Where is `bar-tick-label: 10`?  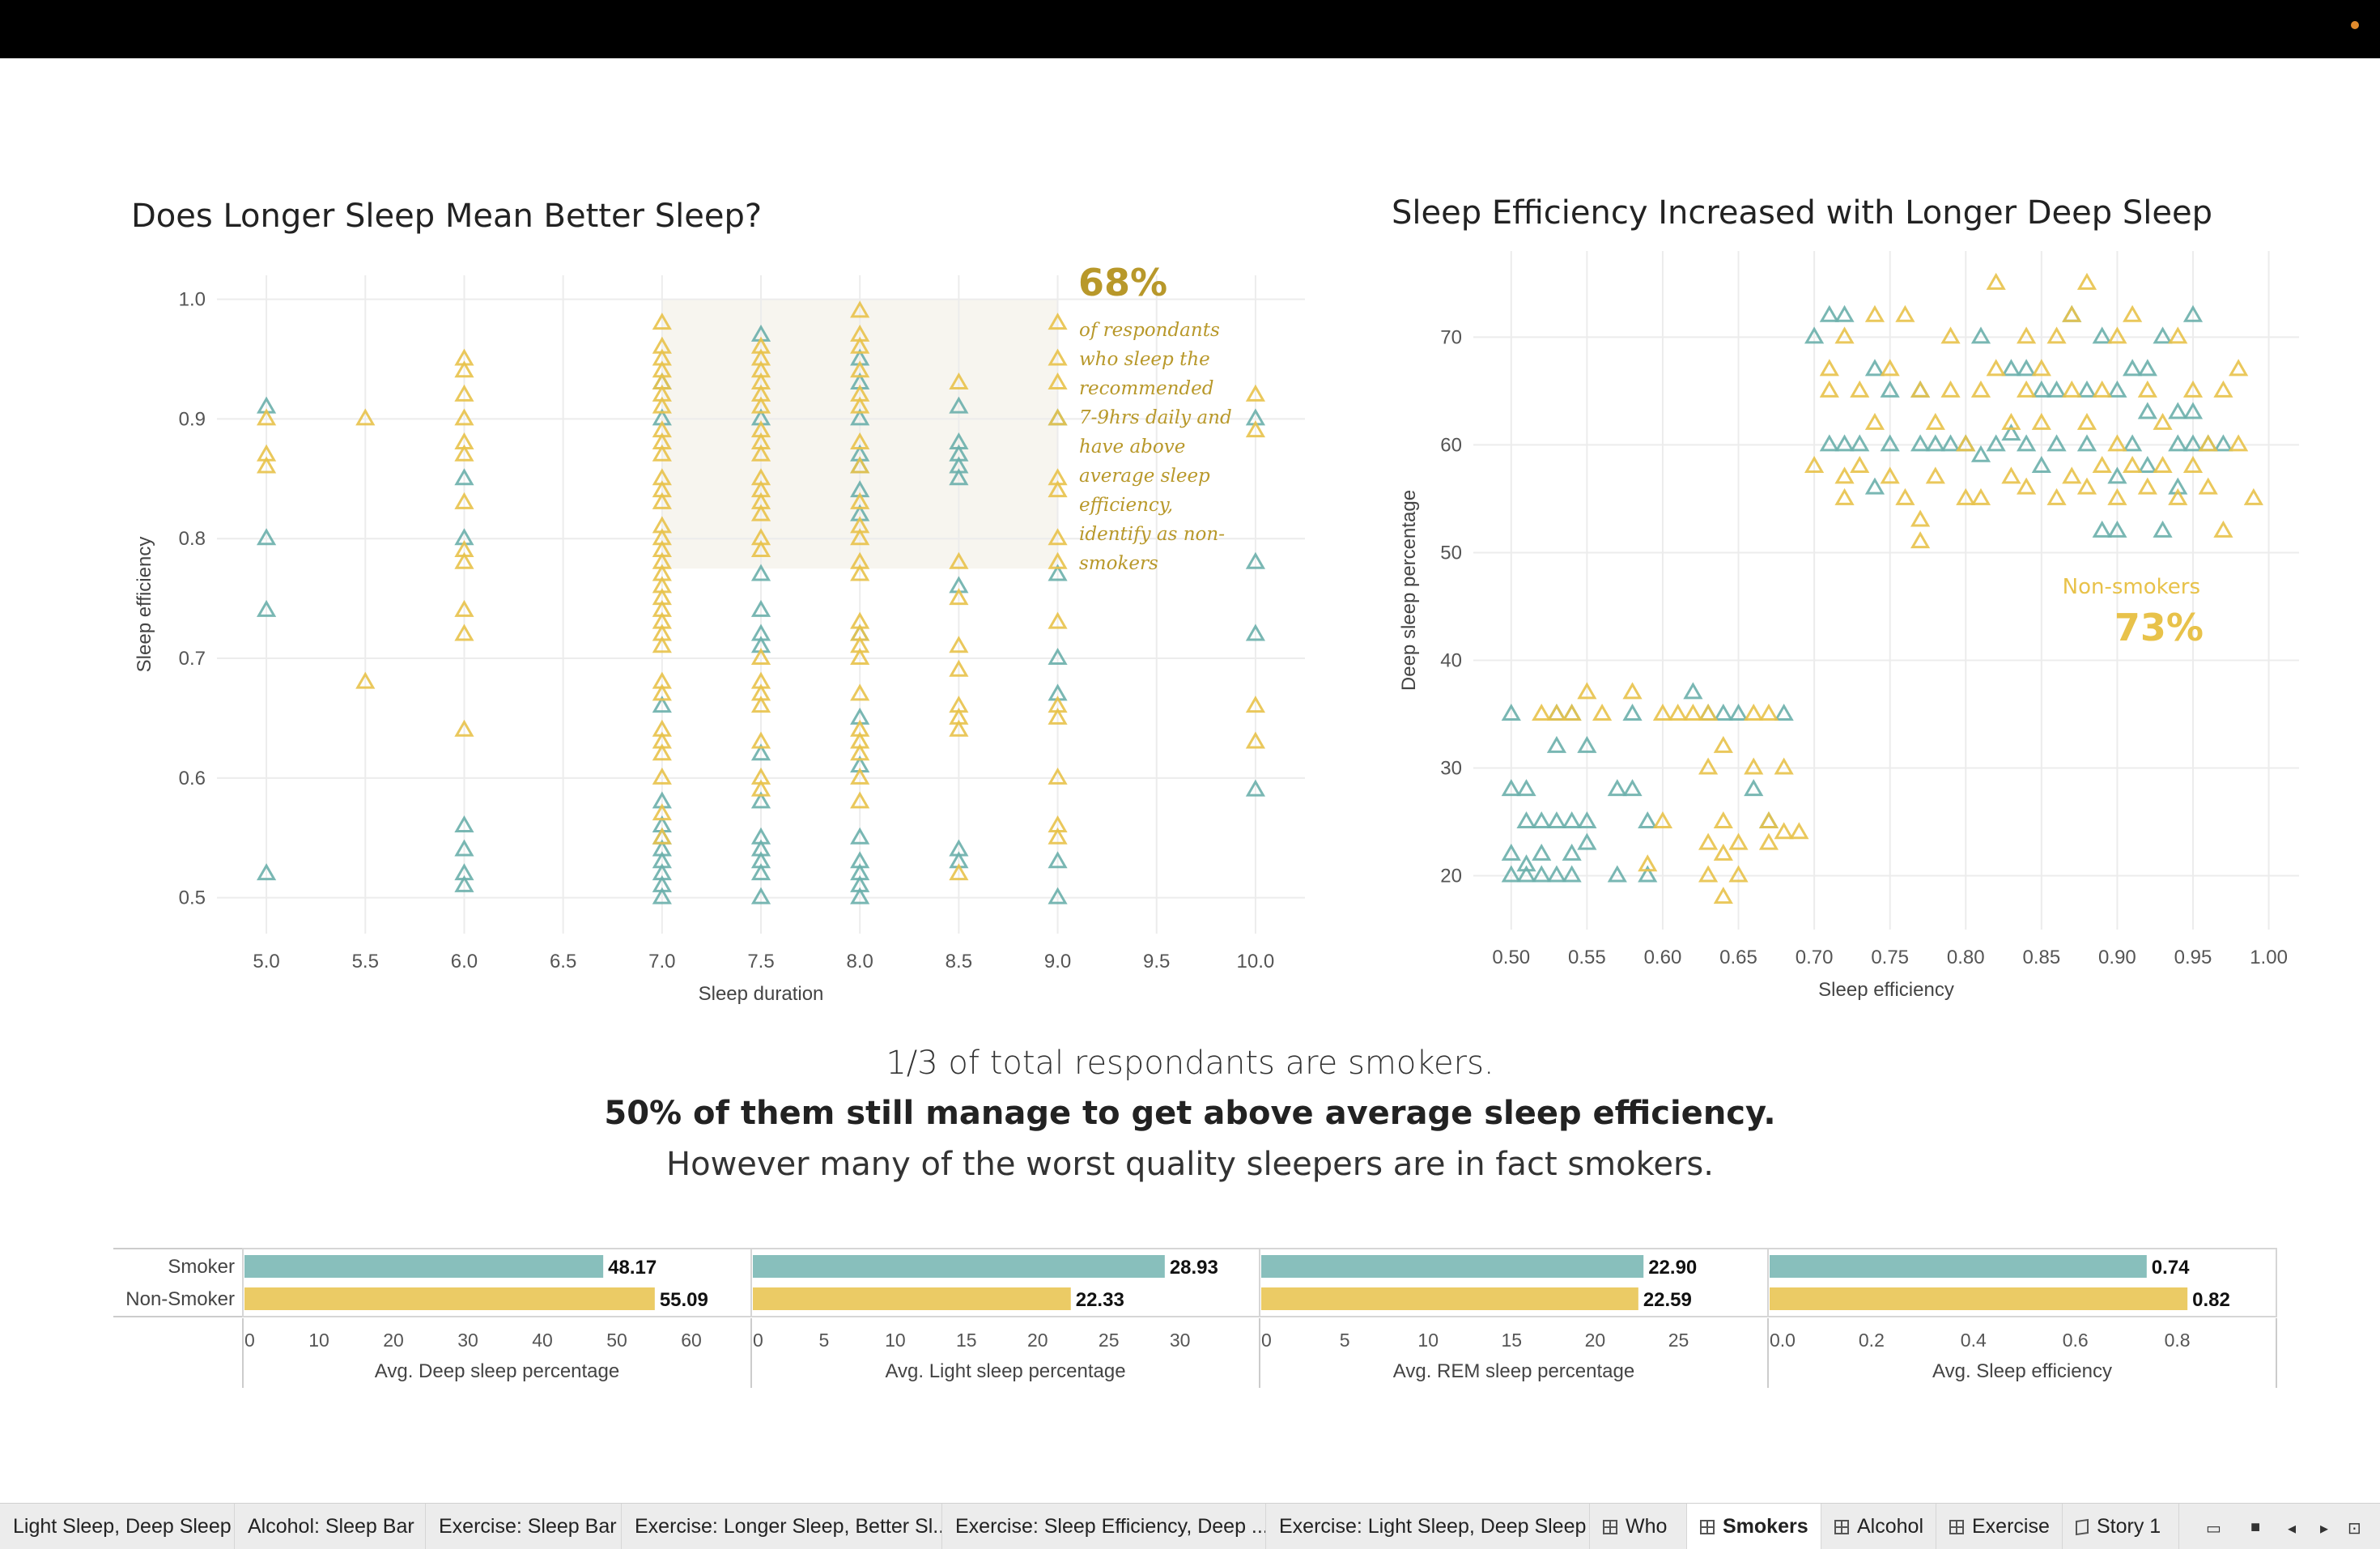
bar-tick-label: 10 is located at coordinates (318, 1340).